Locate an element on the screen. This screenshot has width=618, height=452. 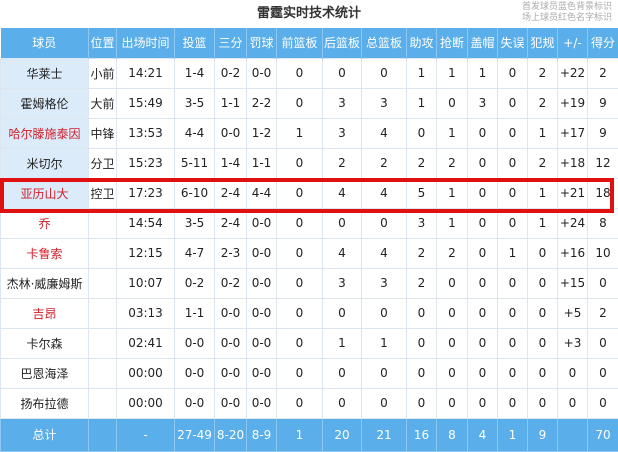
column-header: 后篮板 is located at coordinates (342, 43).